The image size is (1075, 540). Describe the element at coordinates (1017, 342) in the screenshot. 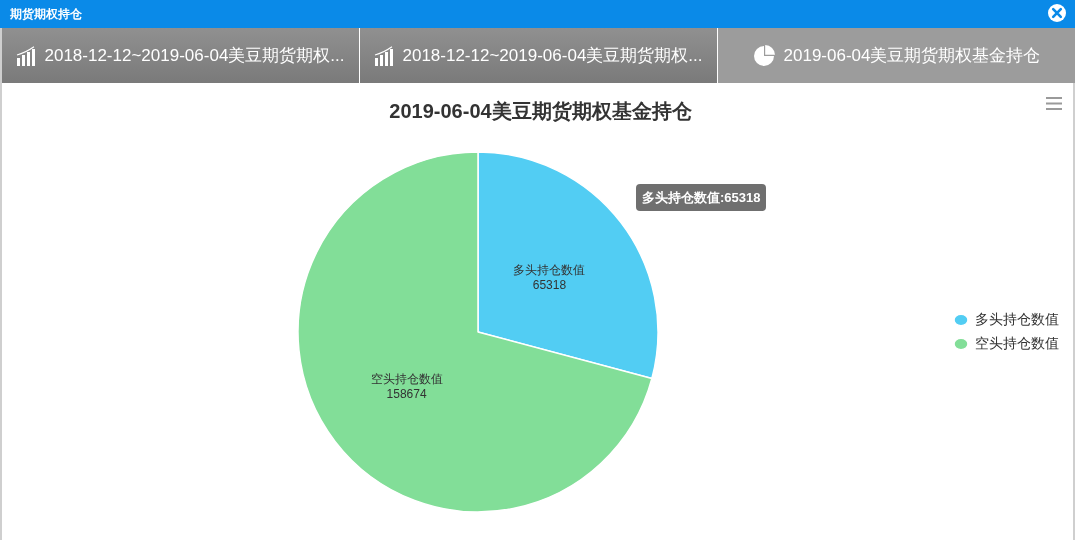

I see `legend-label: 空头持仓数值` at that location.